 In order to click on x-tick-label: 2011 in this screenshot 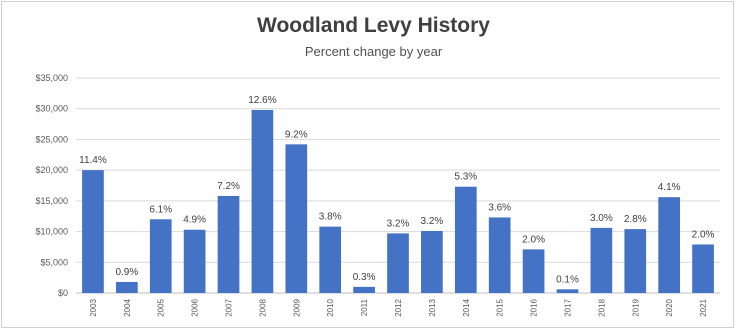, I will do `click(364, 307)`.